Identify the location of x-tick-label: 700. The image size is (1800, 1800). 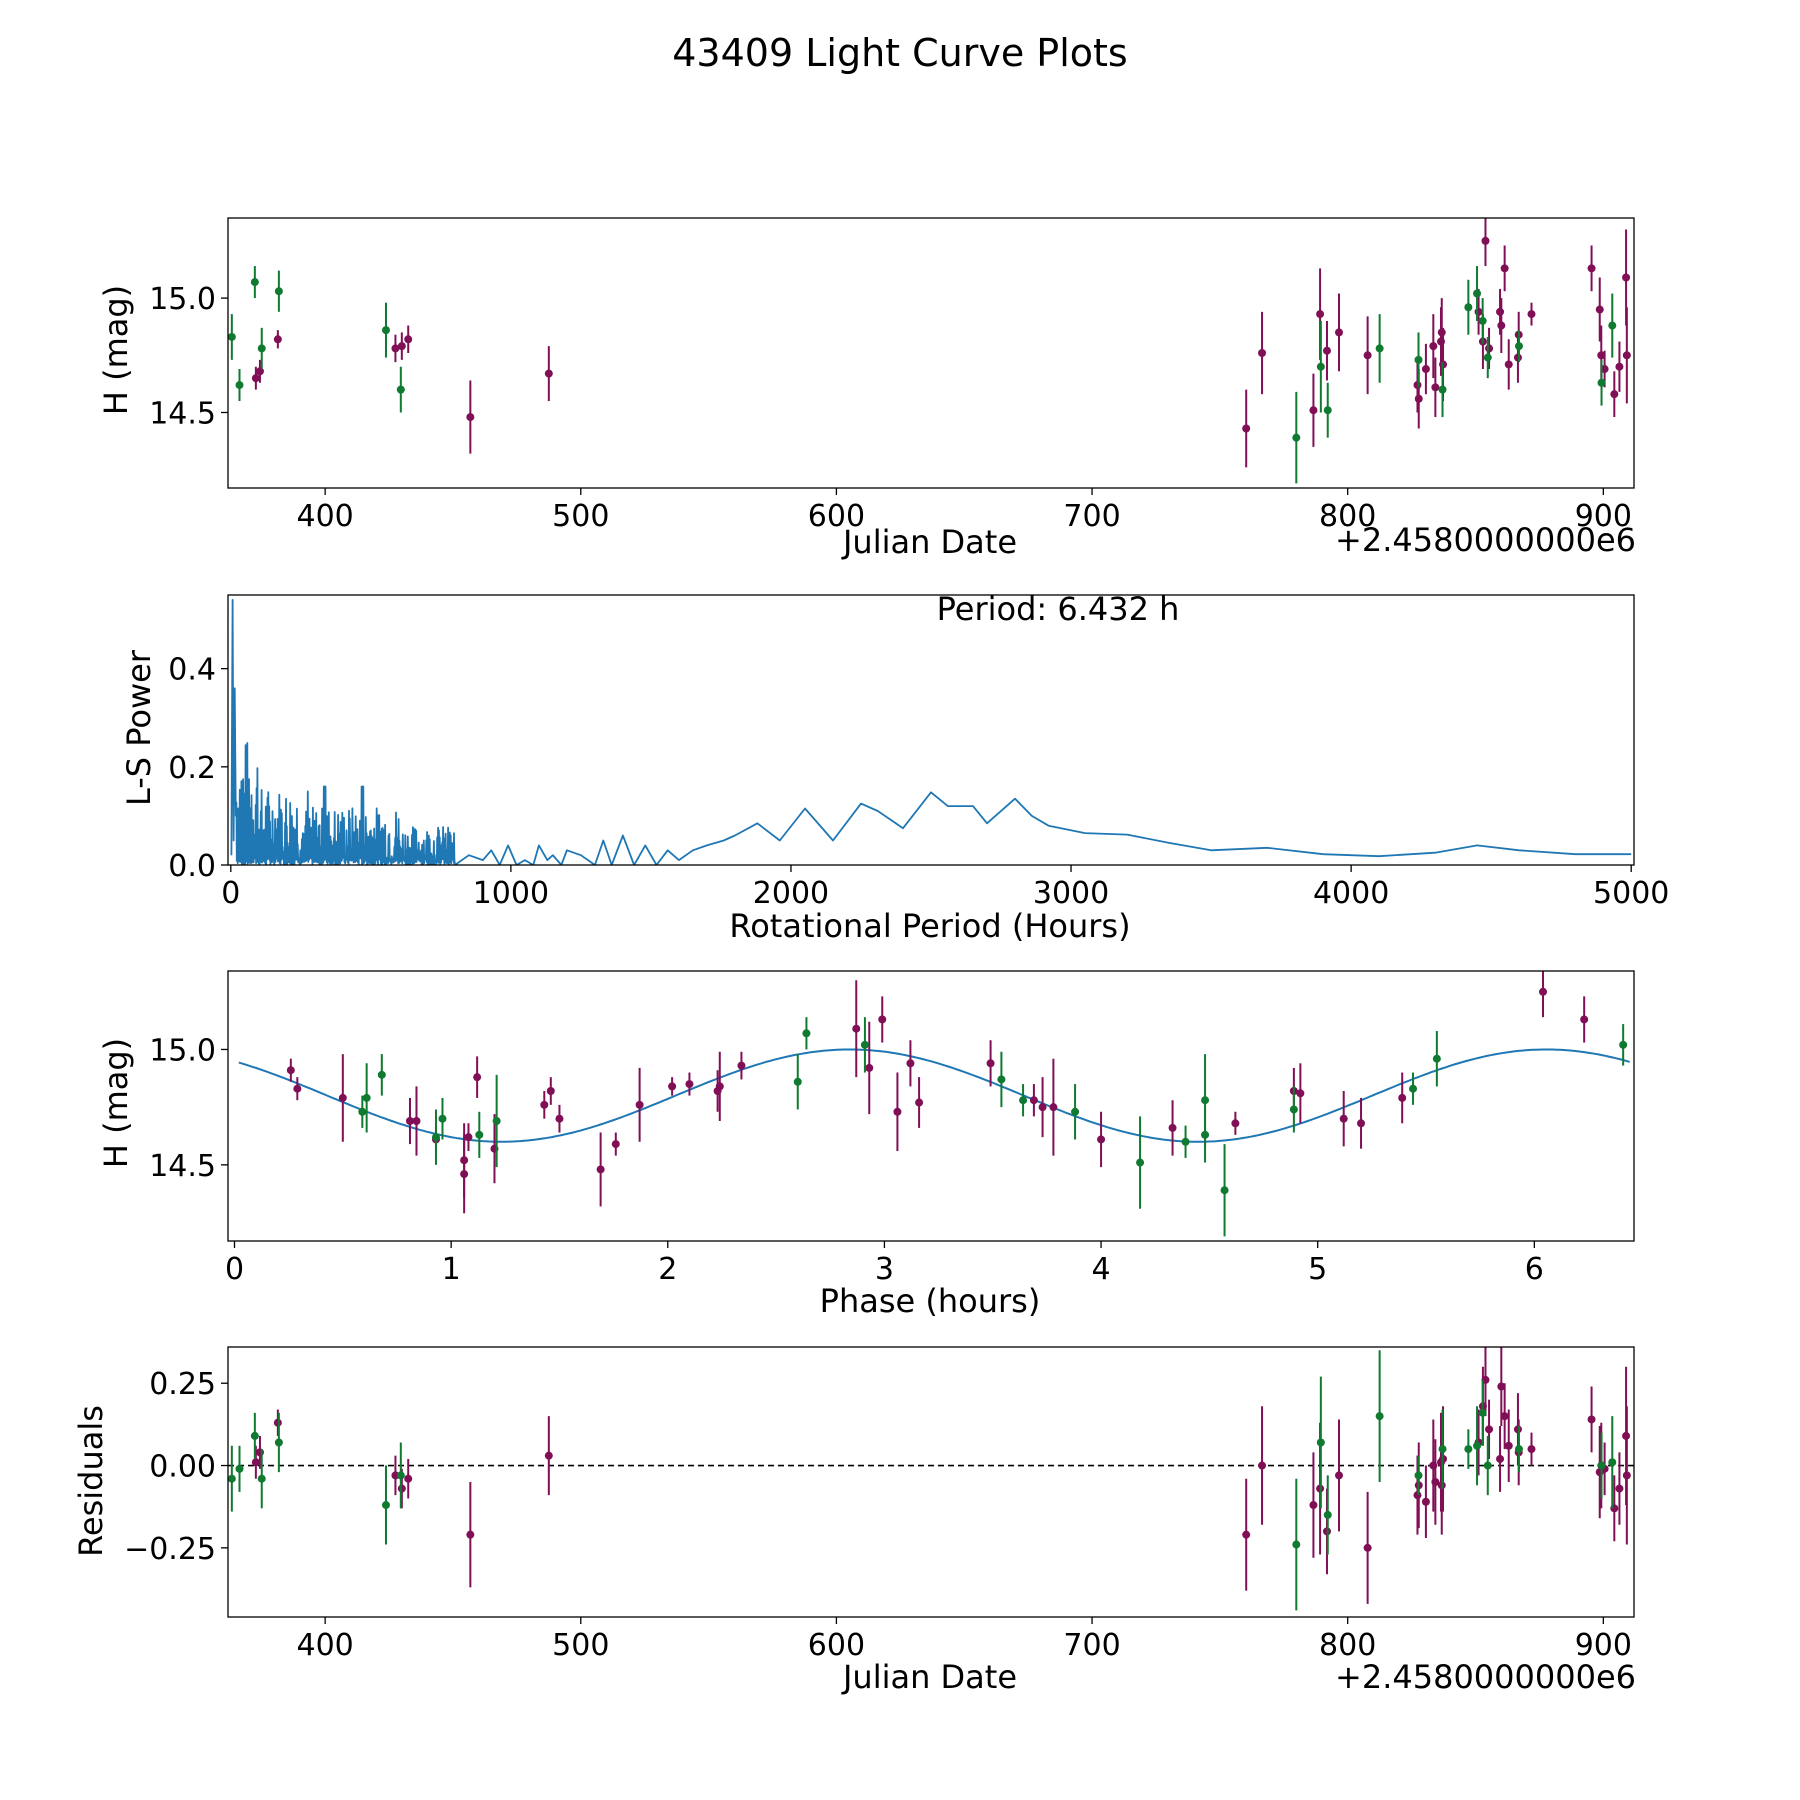
(1091, 1645).